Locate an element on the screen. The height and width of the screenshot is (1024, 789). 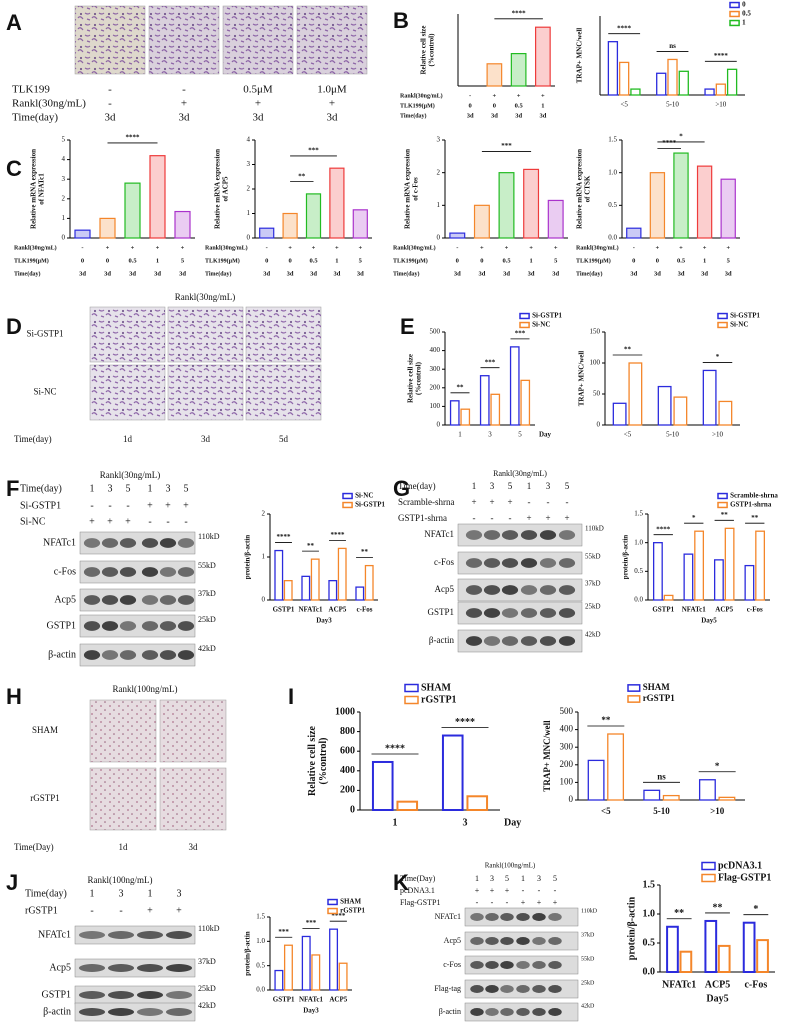
x-tick-label: >10 is located at coordinates (717, 435).